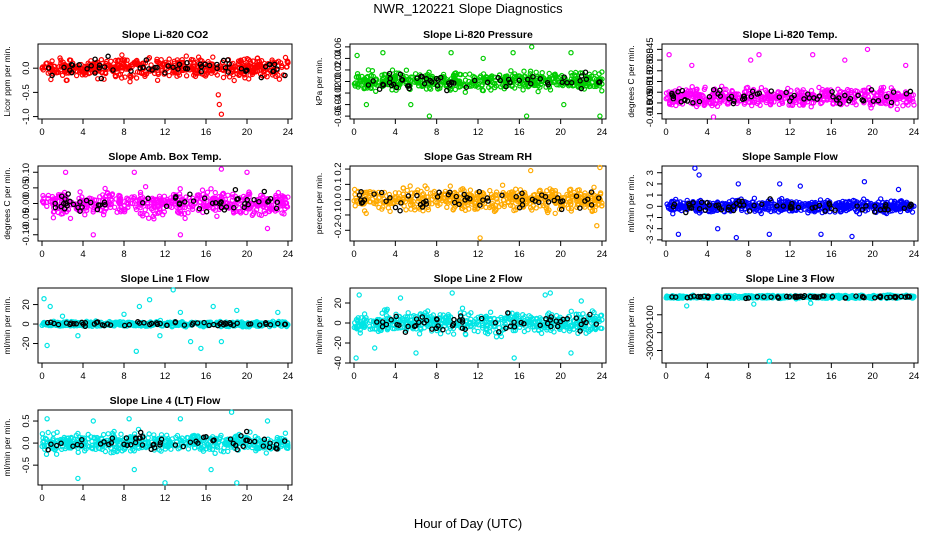 The image size is (936, 540). I want to click on y-tick-label: -1.0, so click(26, 116).